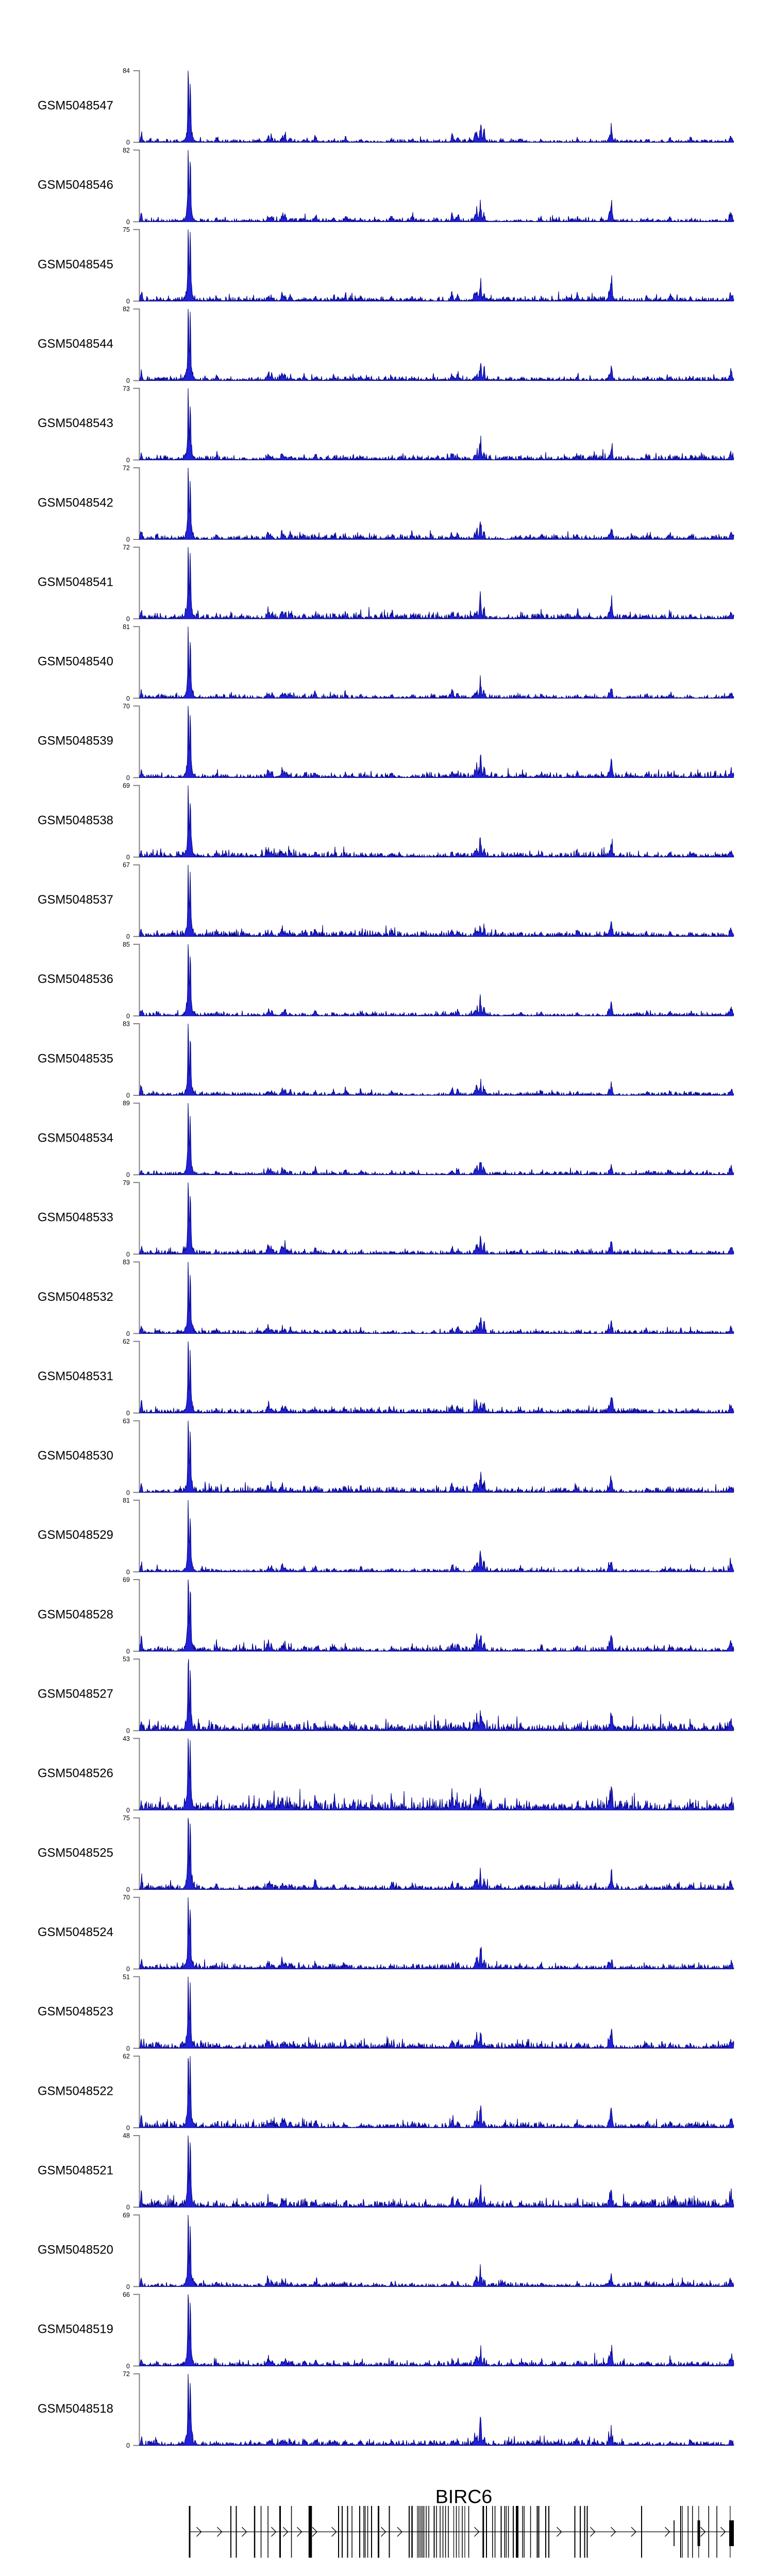  What do you see at coordinates (75, 1456) in the screenshot?
I see `svg-text: GSM5048530` at bounding box center [75, 1456].